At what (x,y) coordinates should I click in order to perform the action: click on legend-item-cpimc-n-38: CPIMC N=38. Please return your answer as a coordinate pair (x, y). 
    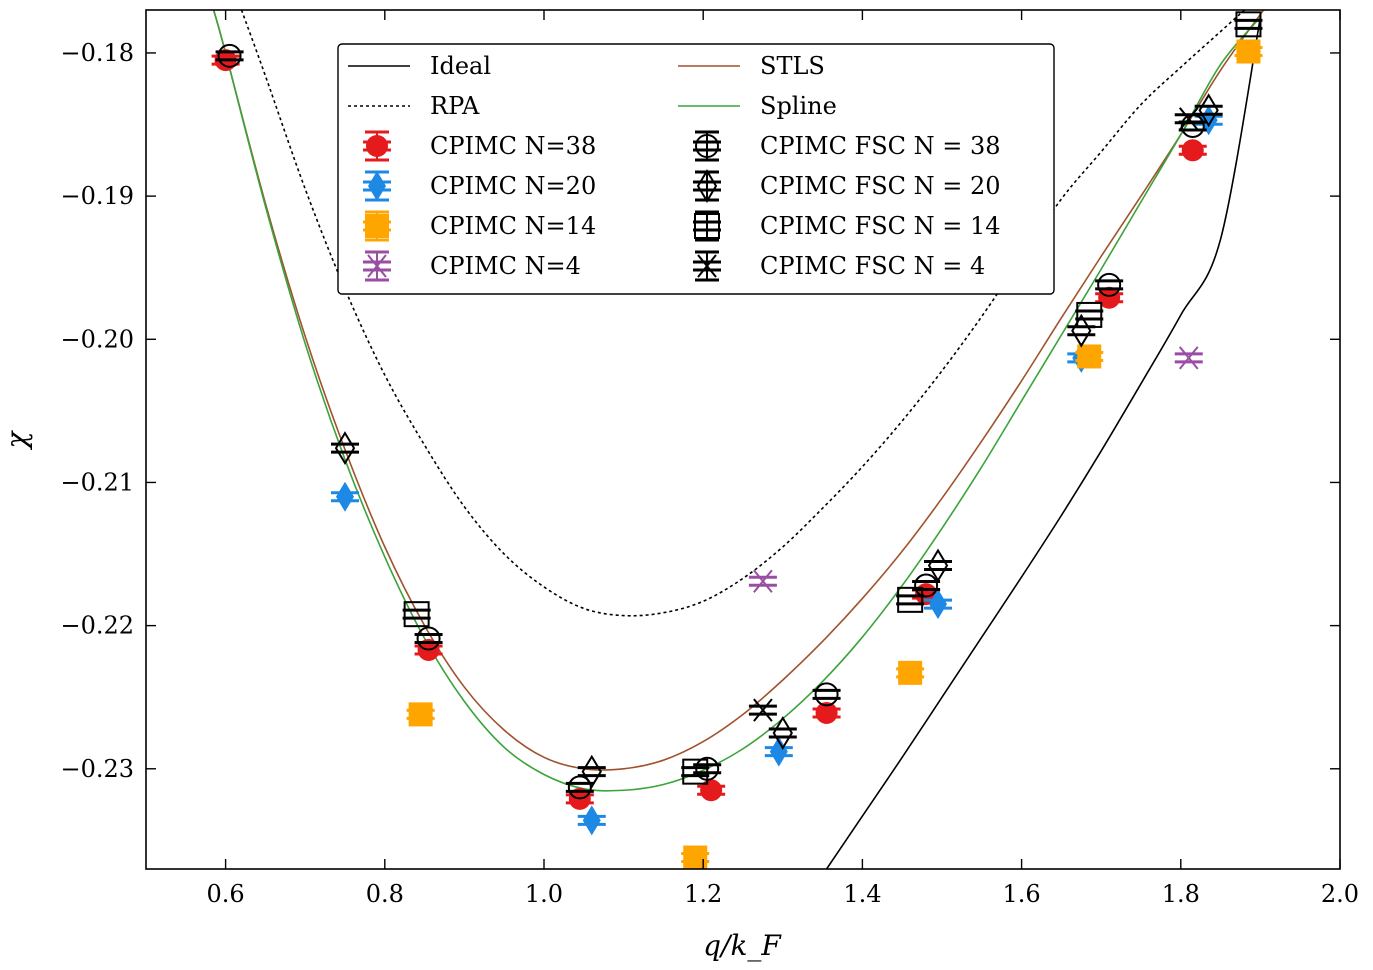
    Looking at the image, I should click on (479, 146).